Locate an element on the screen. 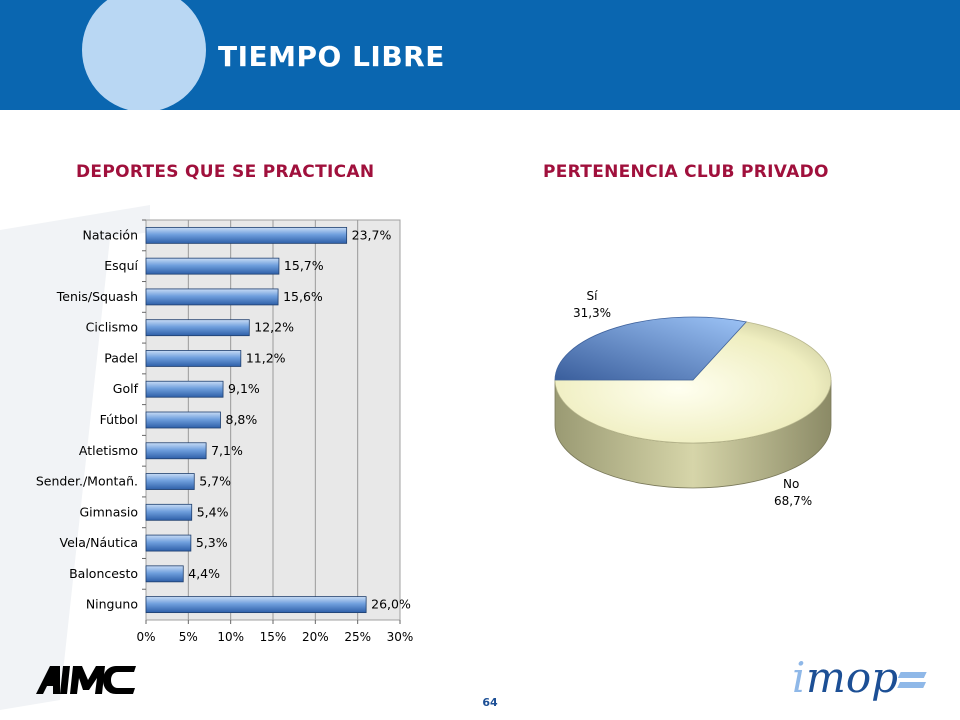 This screenshot has width=960, height=720. category-label: Ciclismo is located at coordinates (112, 327).